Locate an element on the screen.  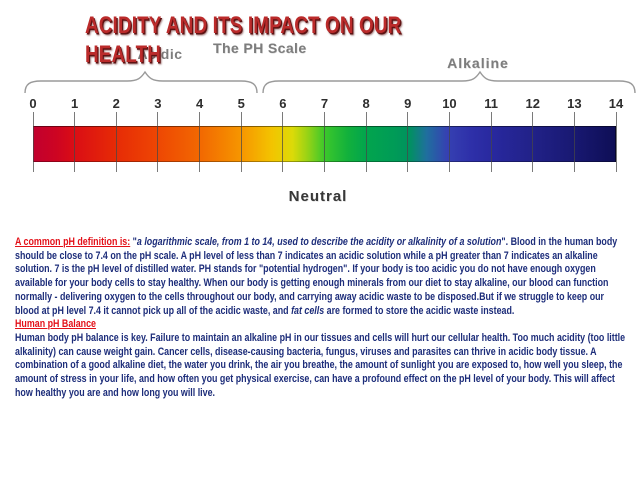
scale-tick-label: 6 is located at coordinates (283, 103).